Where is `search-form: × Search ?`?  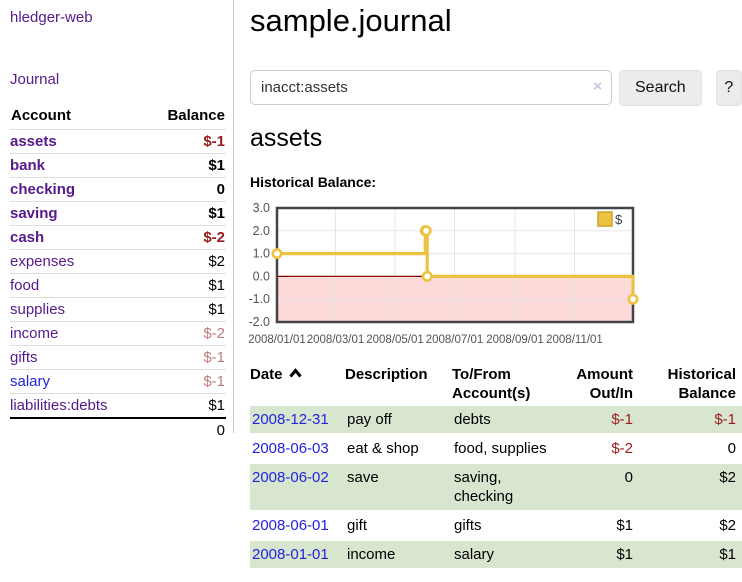 search-form: × Search ? is located at coordinates (496, 88).